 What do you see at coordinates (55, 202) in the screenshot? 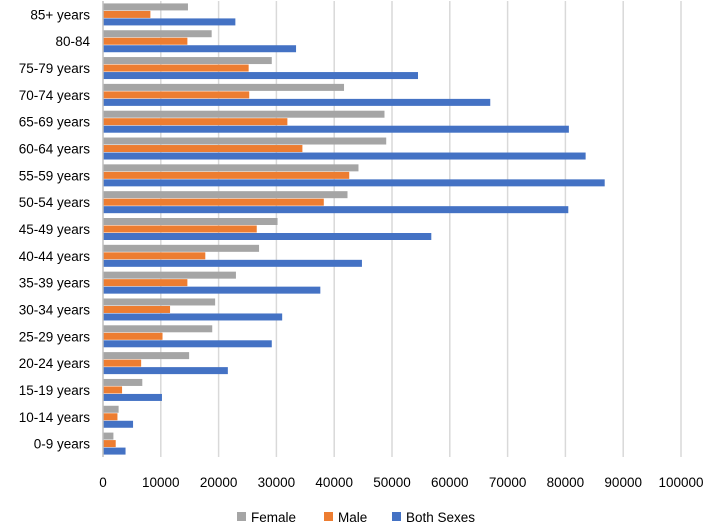
I see `y-tick-label: 50-54 years` at bounding box center [55, 202].